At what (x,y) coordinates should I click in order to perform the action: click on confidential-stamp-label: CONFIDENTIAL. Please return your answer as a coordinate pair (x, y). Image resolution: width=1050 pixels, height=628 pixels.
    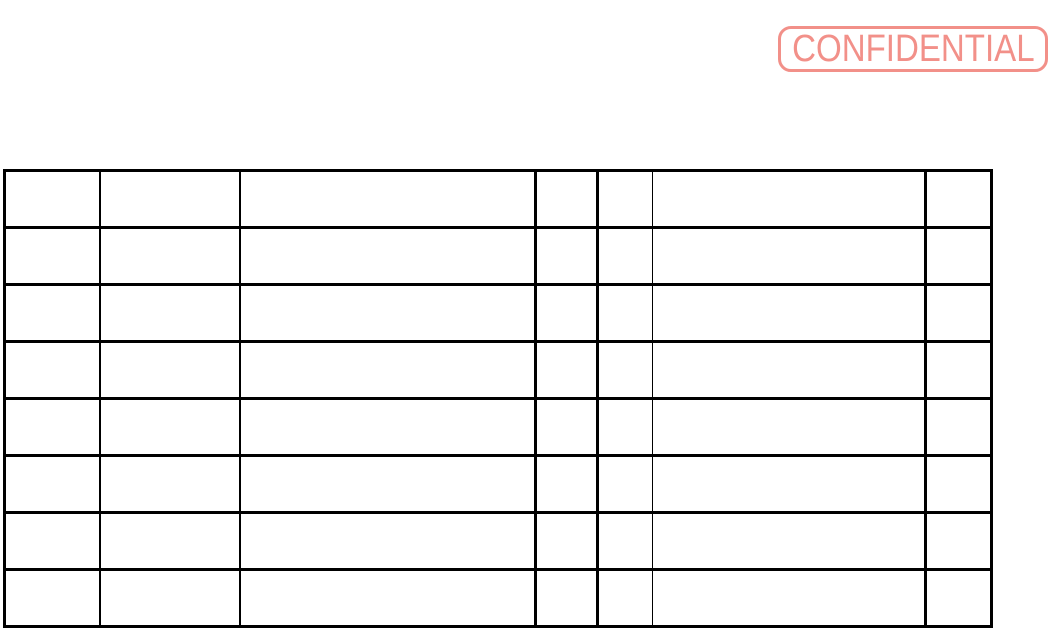
    Looking at the image, I should click on (913, 49).